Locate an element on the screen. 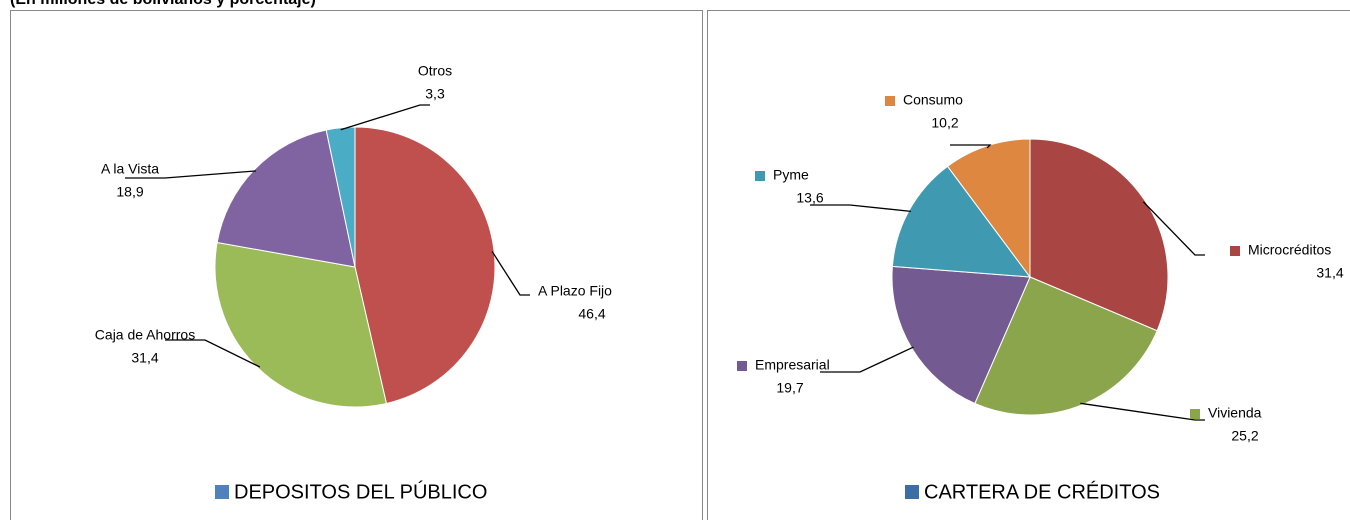 This screenshot has height=520, width=1350. slice-label: Empresarial is located at coordinates (792, 365).